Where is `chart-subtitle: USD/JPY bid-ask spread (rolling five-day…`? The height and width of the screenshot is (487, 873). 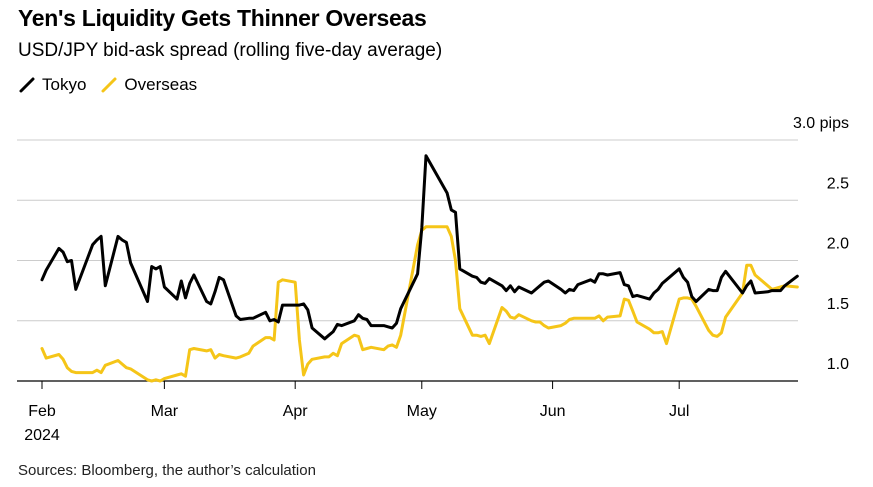 chart-subtitle: USD/JPY bid-ask spread (rolling five-day… is located at coordinates (230, 50).